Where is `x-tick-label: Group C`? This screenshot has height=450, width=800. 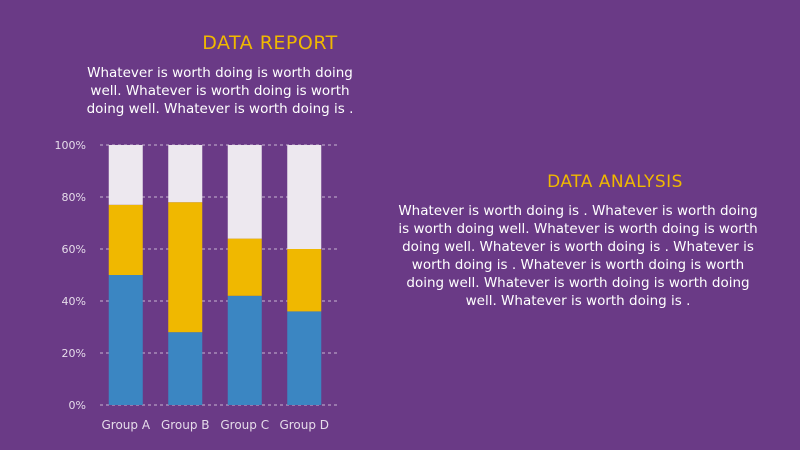 x-tick-label: Group C is located at coordinates (244, 425).